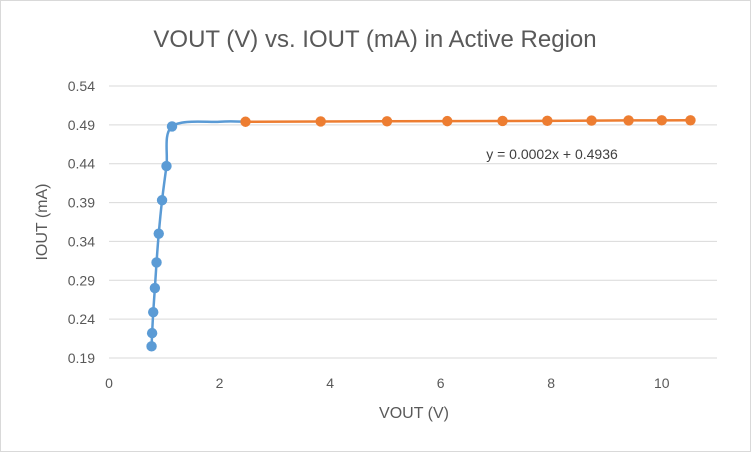 The width and height of the screenshot is (751, 456). I want to click on x-tick-label: 4, so click(330, 383).